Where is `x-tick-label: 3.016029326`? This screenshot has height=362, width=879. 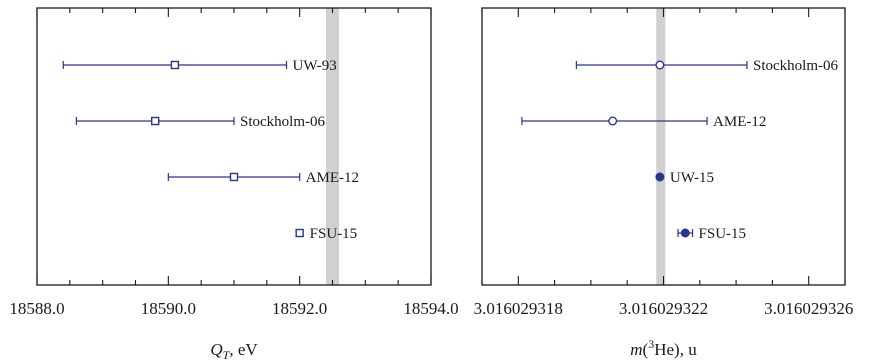 x-tick-label: 3.016029326 is located at coordinates (808, 308).